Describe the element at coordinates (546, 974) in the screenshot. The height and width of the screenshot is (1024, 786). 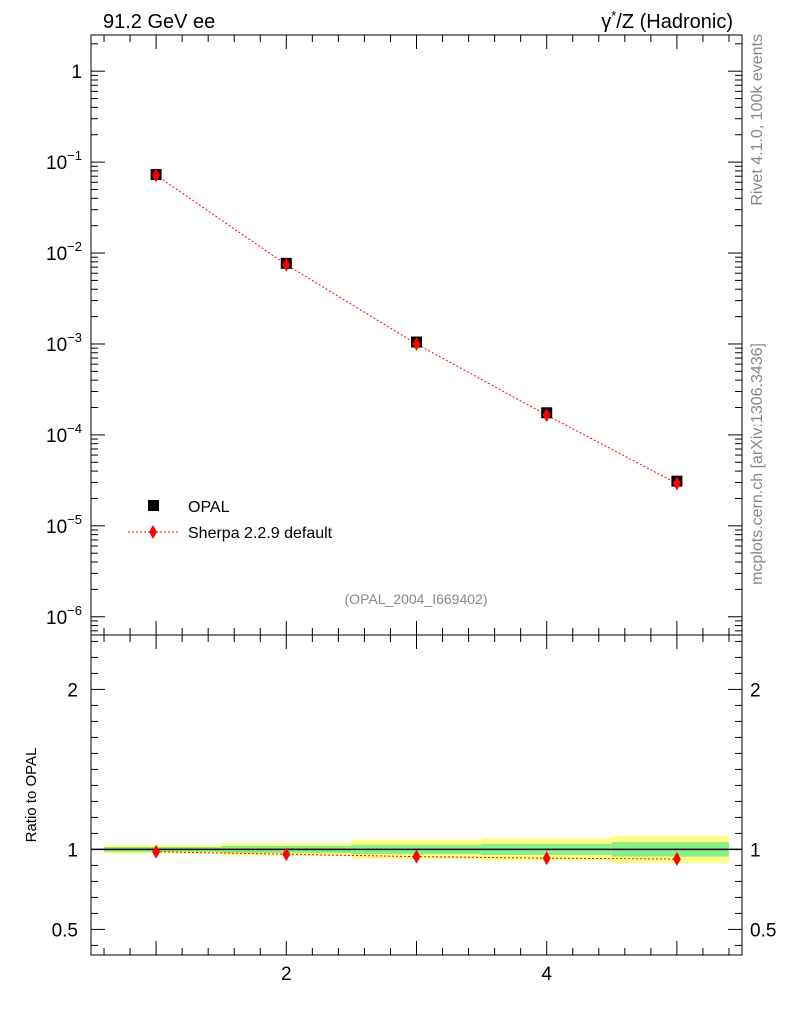
I see `x-tick-label: 4` at that location.